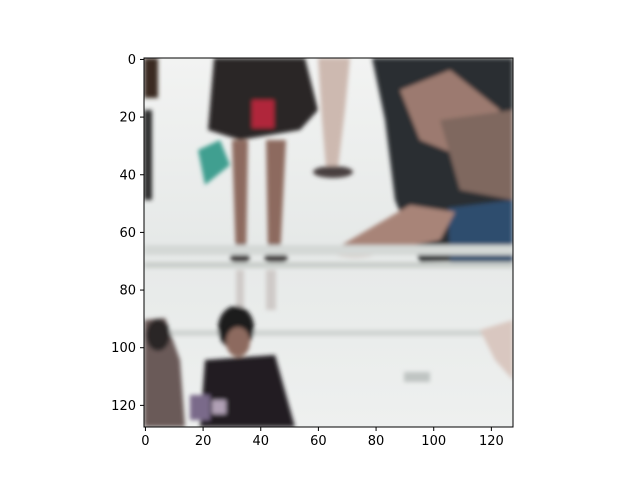  I want to click on x-tick-label: 40, so click(260, 441).